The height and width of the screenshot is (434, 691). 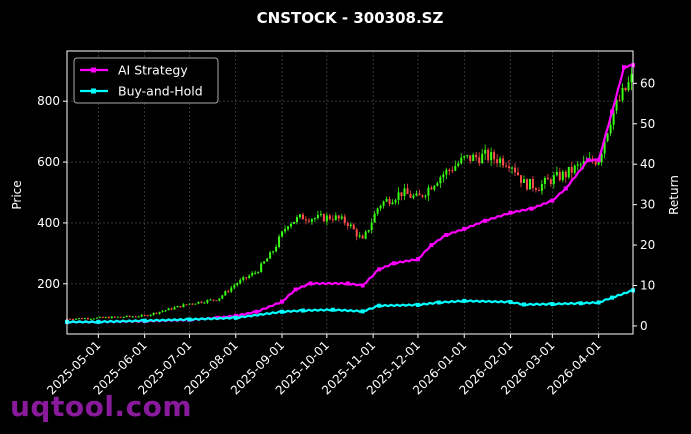 I want to click on y-axis-right-label: Return, so click(x=674, y=195).